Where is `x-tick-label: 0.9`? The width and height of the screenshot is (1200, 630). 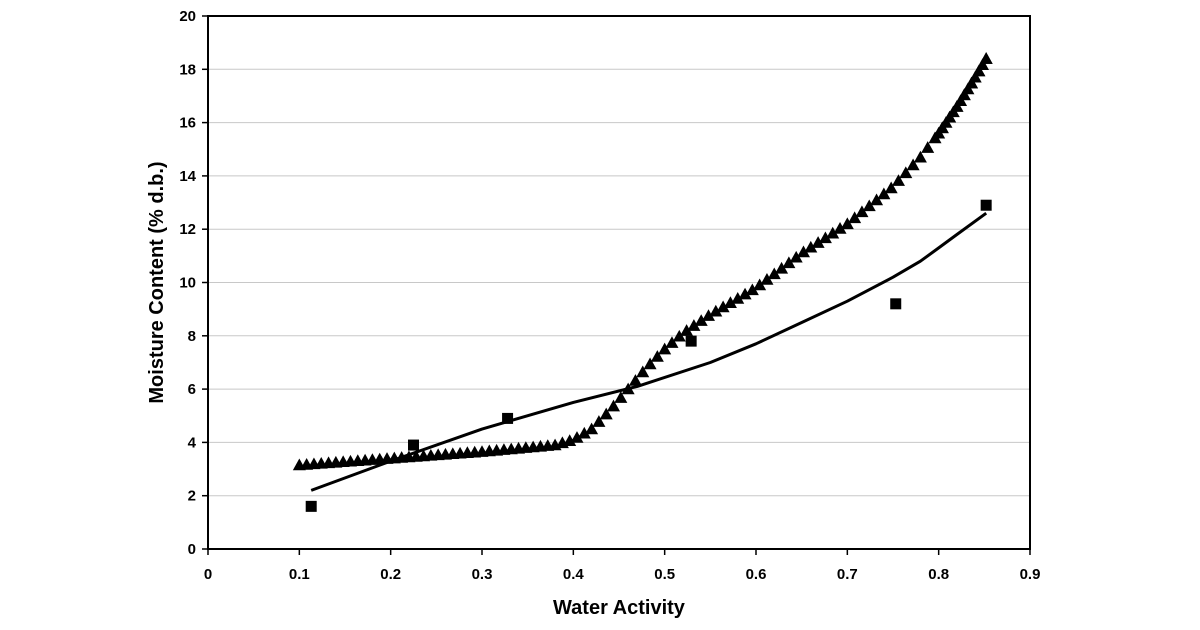
x-tick-label: 0.9 is located at coordinates (1030, 574).